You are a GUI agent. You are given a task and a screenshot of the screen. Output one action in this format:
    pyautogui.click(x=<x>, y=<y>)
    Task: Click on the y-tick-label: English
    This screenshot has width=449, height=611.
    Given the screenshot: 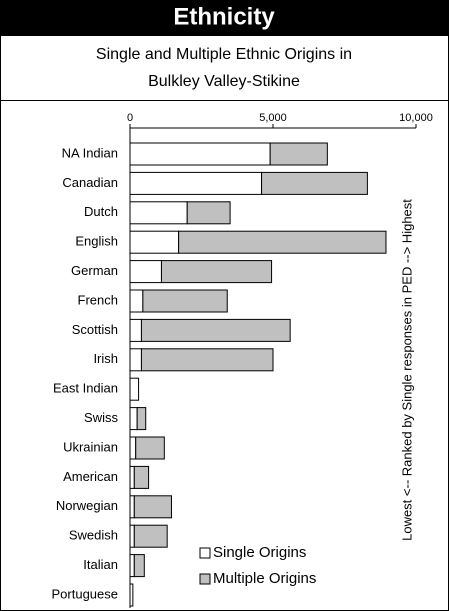 What is the action you would take?
    pyautogui.click(x=96, y=241)
    